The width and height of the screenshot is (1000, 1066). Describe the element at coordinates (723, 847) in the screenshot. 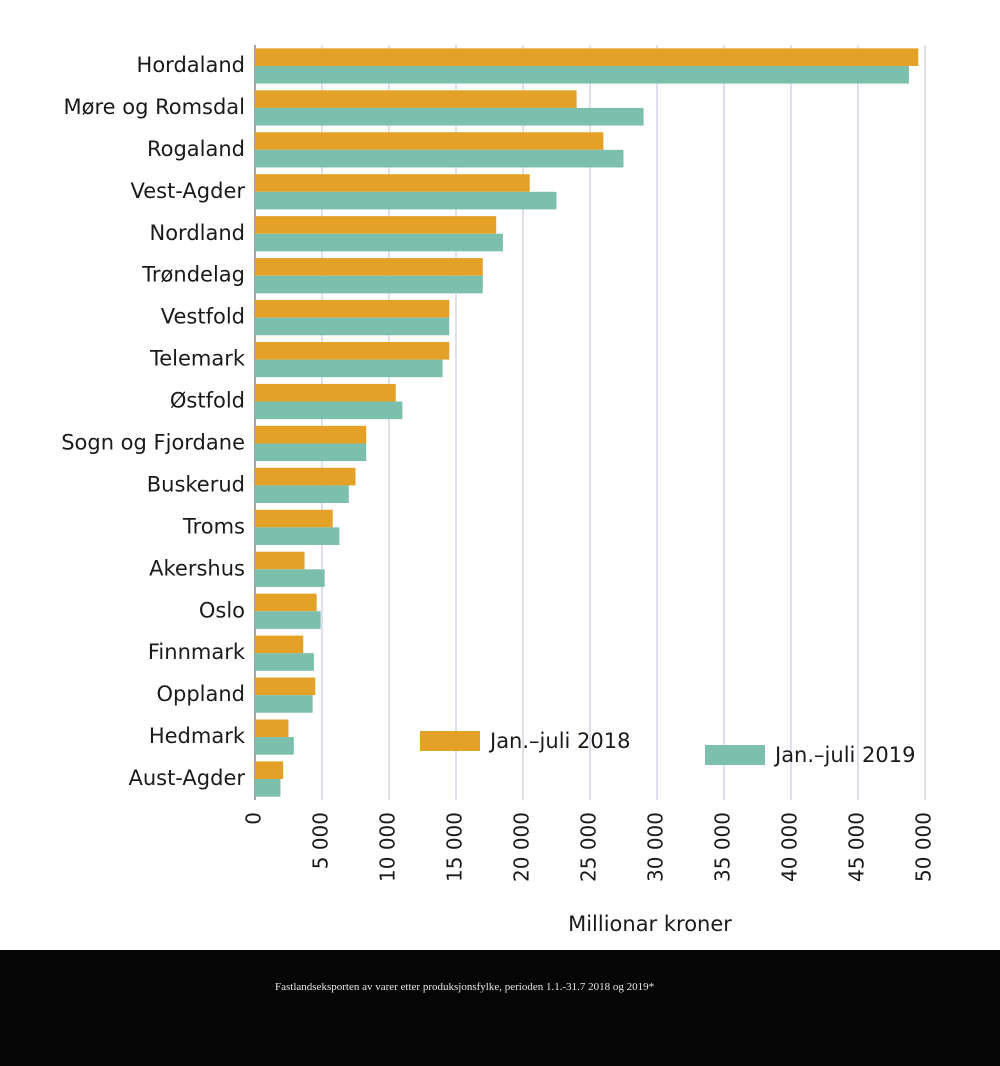

I see `x-tick-label: 35 000` at that location.